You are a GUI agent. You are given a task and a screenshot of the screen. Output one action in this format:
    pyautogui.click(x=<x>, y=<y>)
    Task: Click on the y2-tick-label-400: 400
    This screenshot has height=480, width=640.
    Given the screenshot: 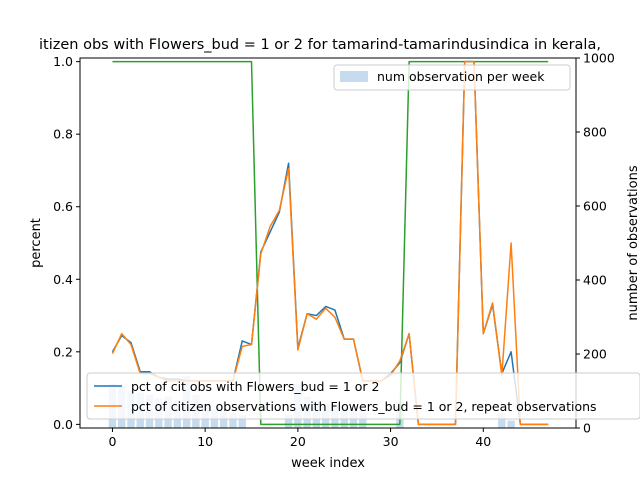 What is the action you would take?
    pyautogui.click(x=595, y=280)
    